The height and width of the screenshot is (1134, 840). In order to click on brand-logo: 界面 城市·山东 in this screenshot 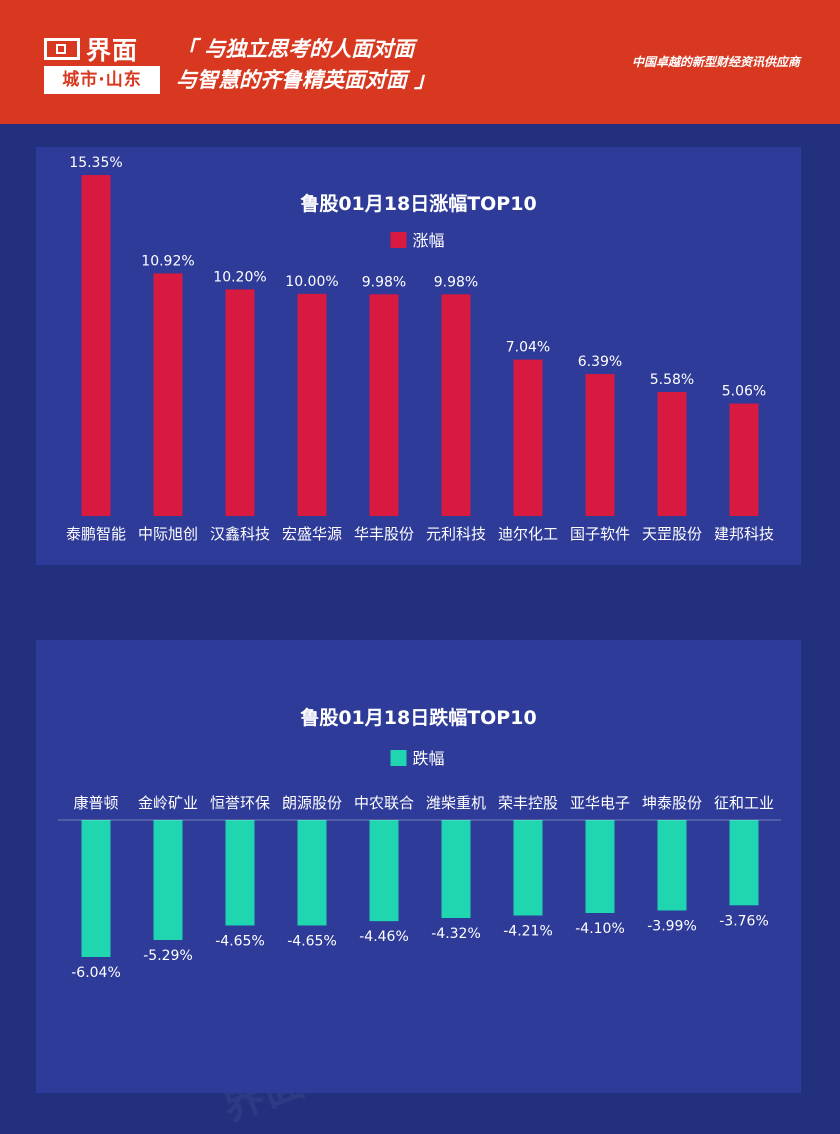, I will do `click(102, 65)`.